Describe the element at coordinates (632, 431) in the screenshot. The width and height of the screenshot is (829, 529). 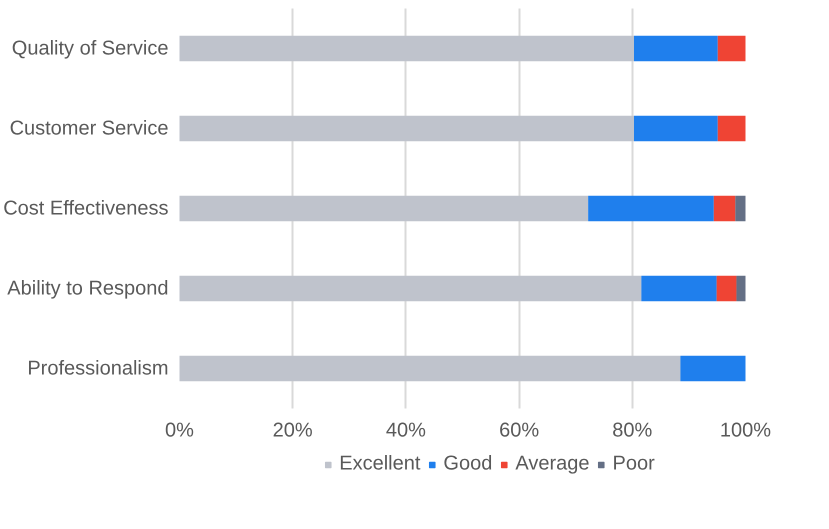
I see `x-tick-label: 80%` at that location.